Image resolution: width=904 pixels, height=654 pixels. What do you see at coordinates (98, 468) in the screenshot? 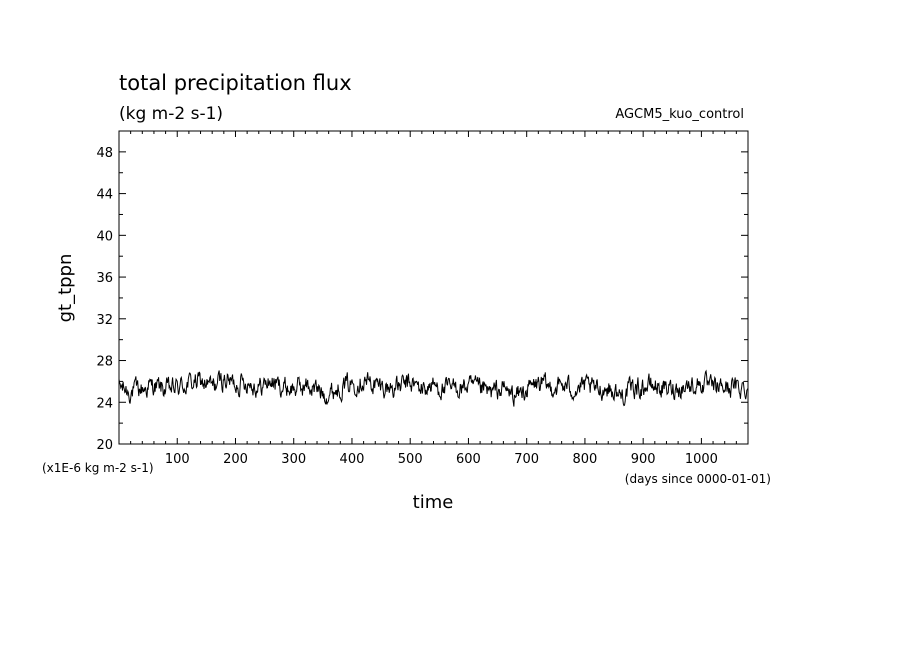
I see `y-unit-label: (x1E-6 kg m-2 s-1)` at bounding box center [98, 468].